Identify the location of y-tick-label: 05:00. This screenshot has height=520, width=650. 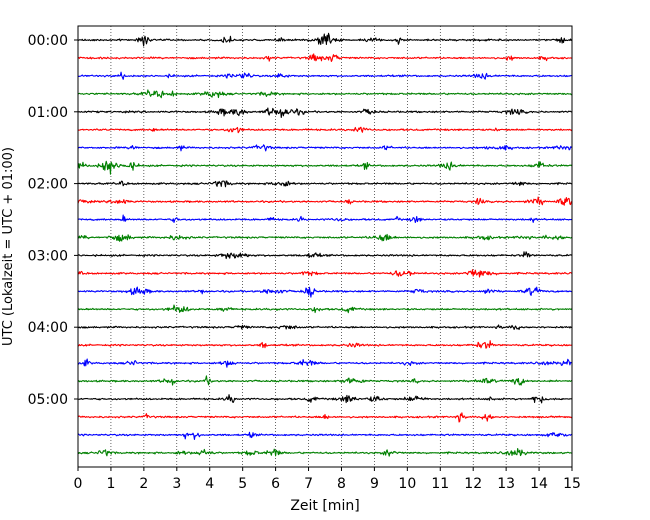
(48, 400).